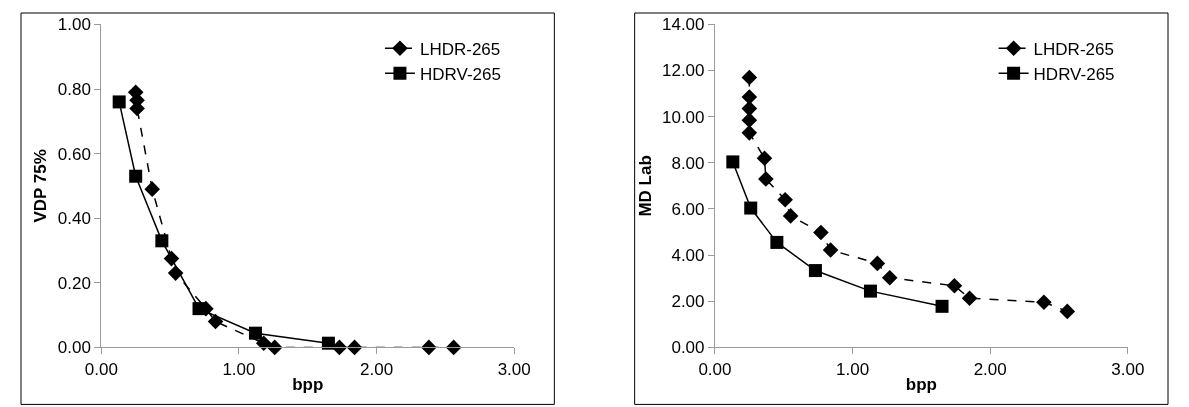  What do you see at coordinates (683, 25) in the screenshot?
I see `y-tick-label: 14.00` at bounding box center [683, 25].